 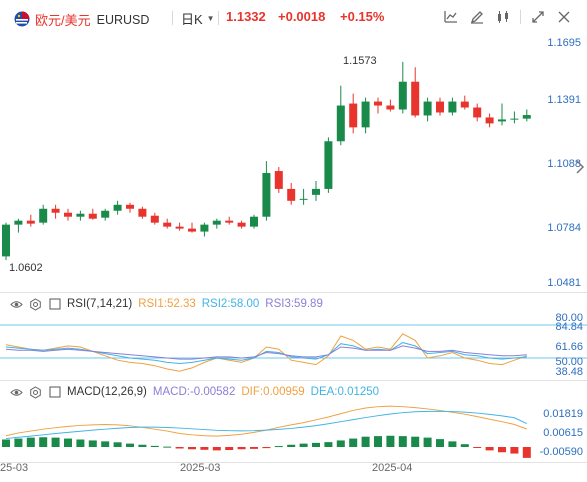 What do you see at coordinates (503, 17) in the screenshot?
I see `candle-settings-icon` at bounding box center [503, 17].